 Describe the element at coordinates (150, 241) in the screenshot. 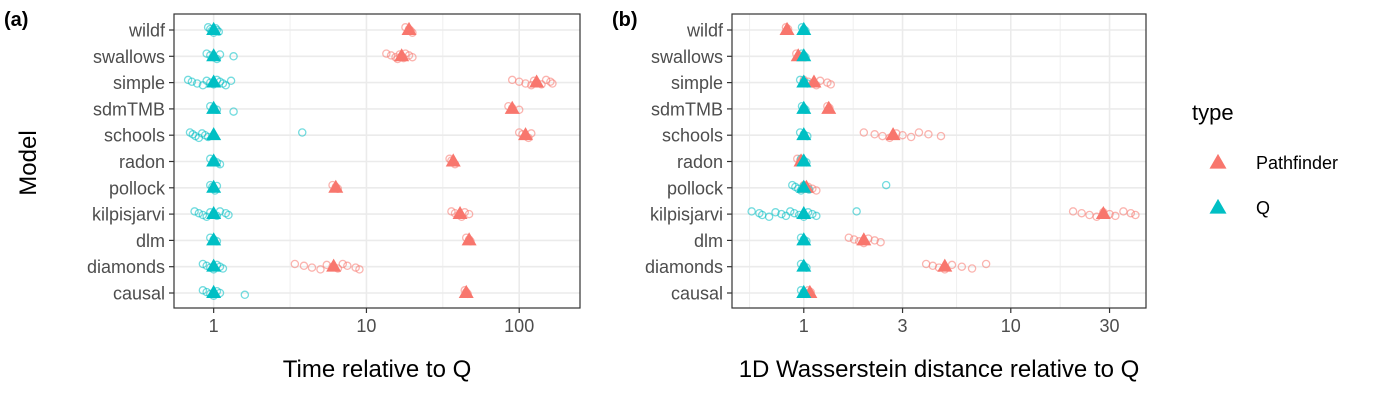

I see `y-tick-label: dlm` at that location.